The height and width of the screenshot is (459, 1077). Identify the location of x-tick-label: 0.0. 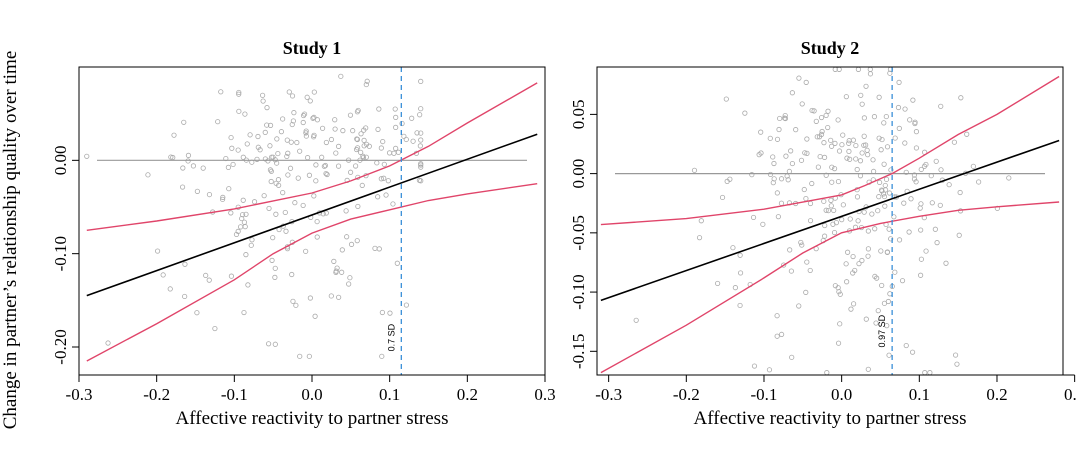
(311, 394).